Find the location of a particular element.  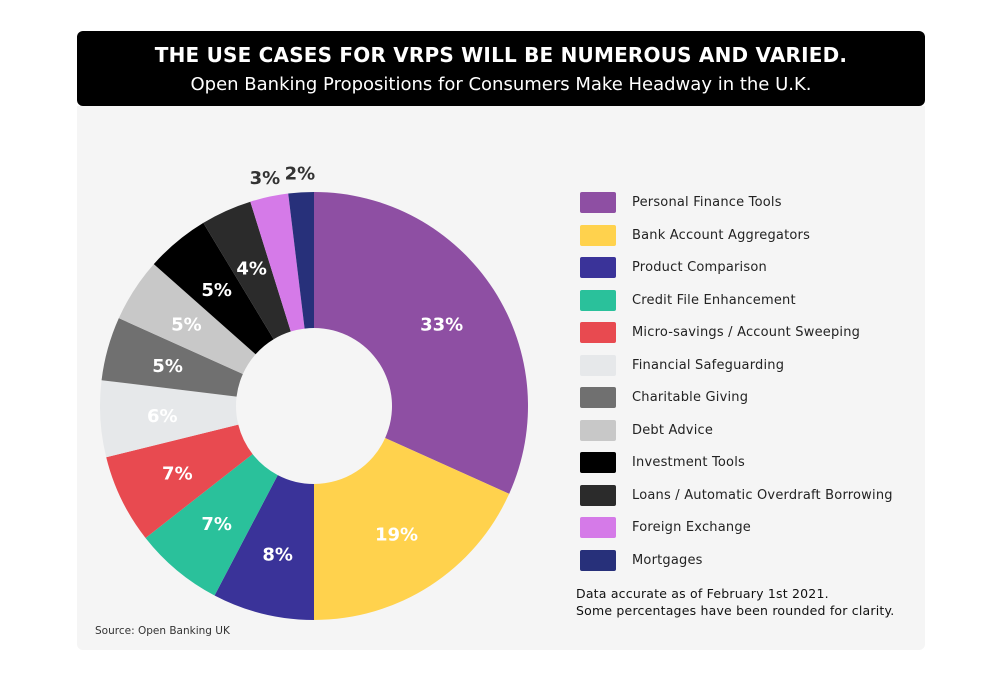

legend-item: Personal Finance Tools is located at coordinates (736, 208).